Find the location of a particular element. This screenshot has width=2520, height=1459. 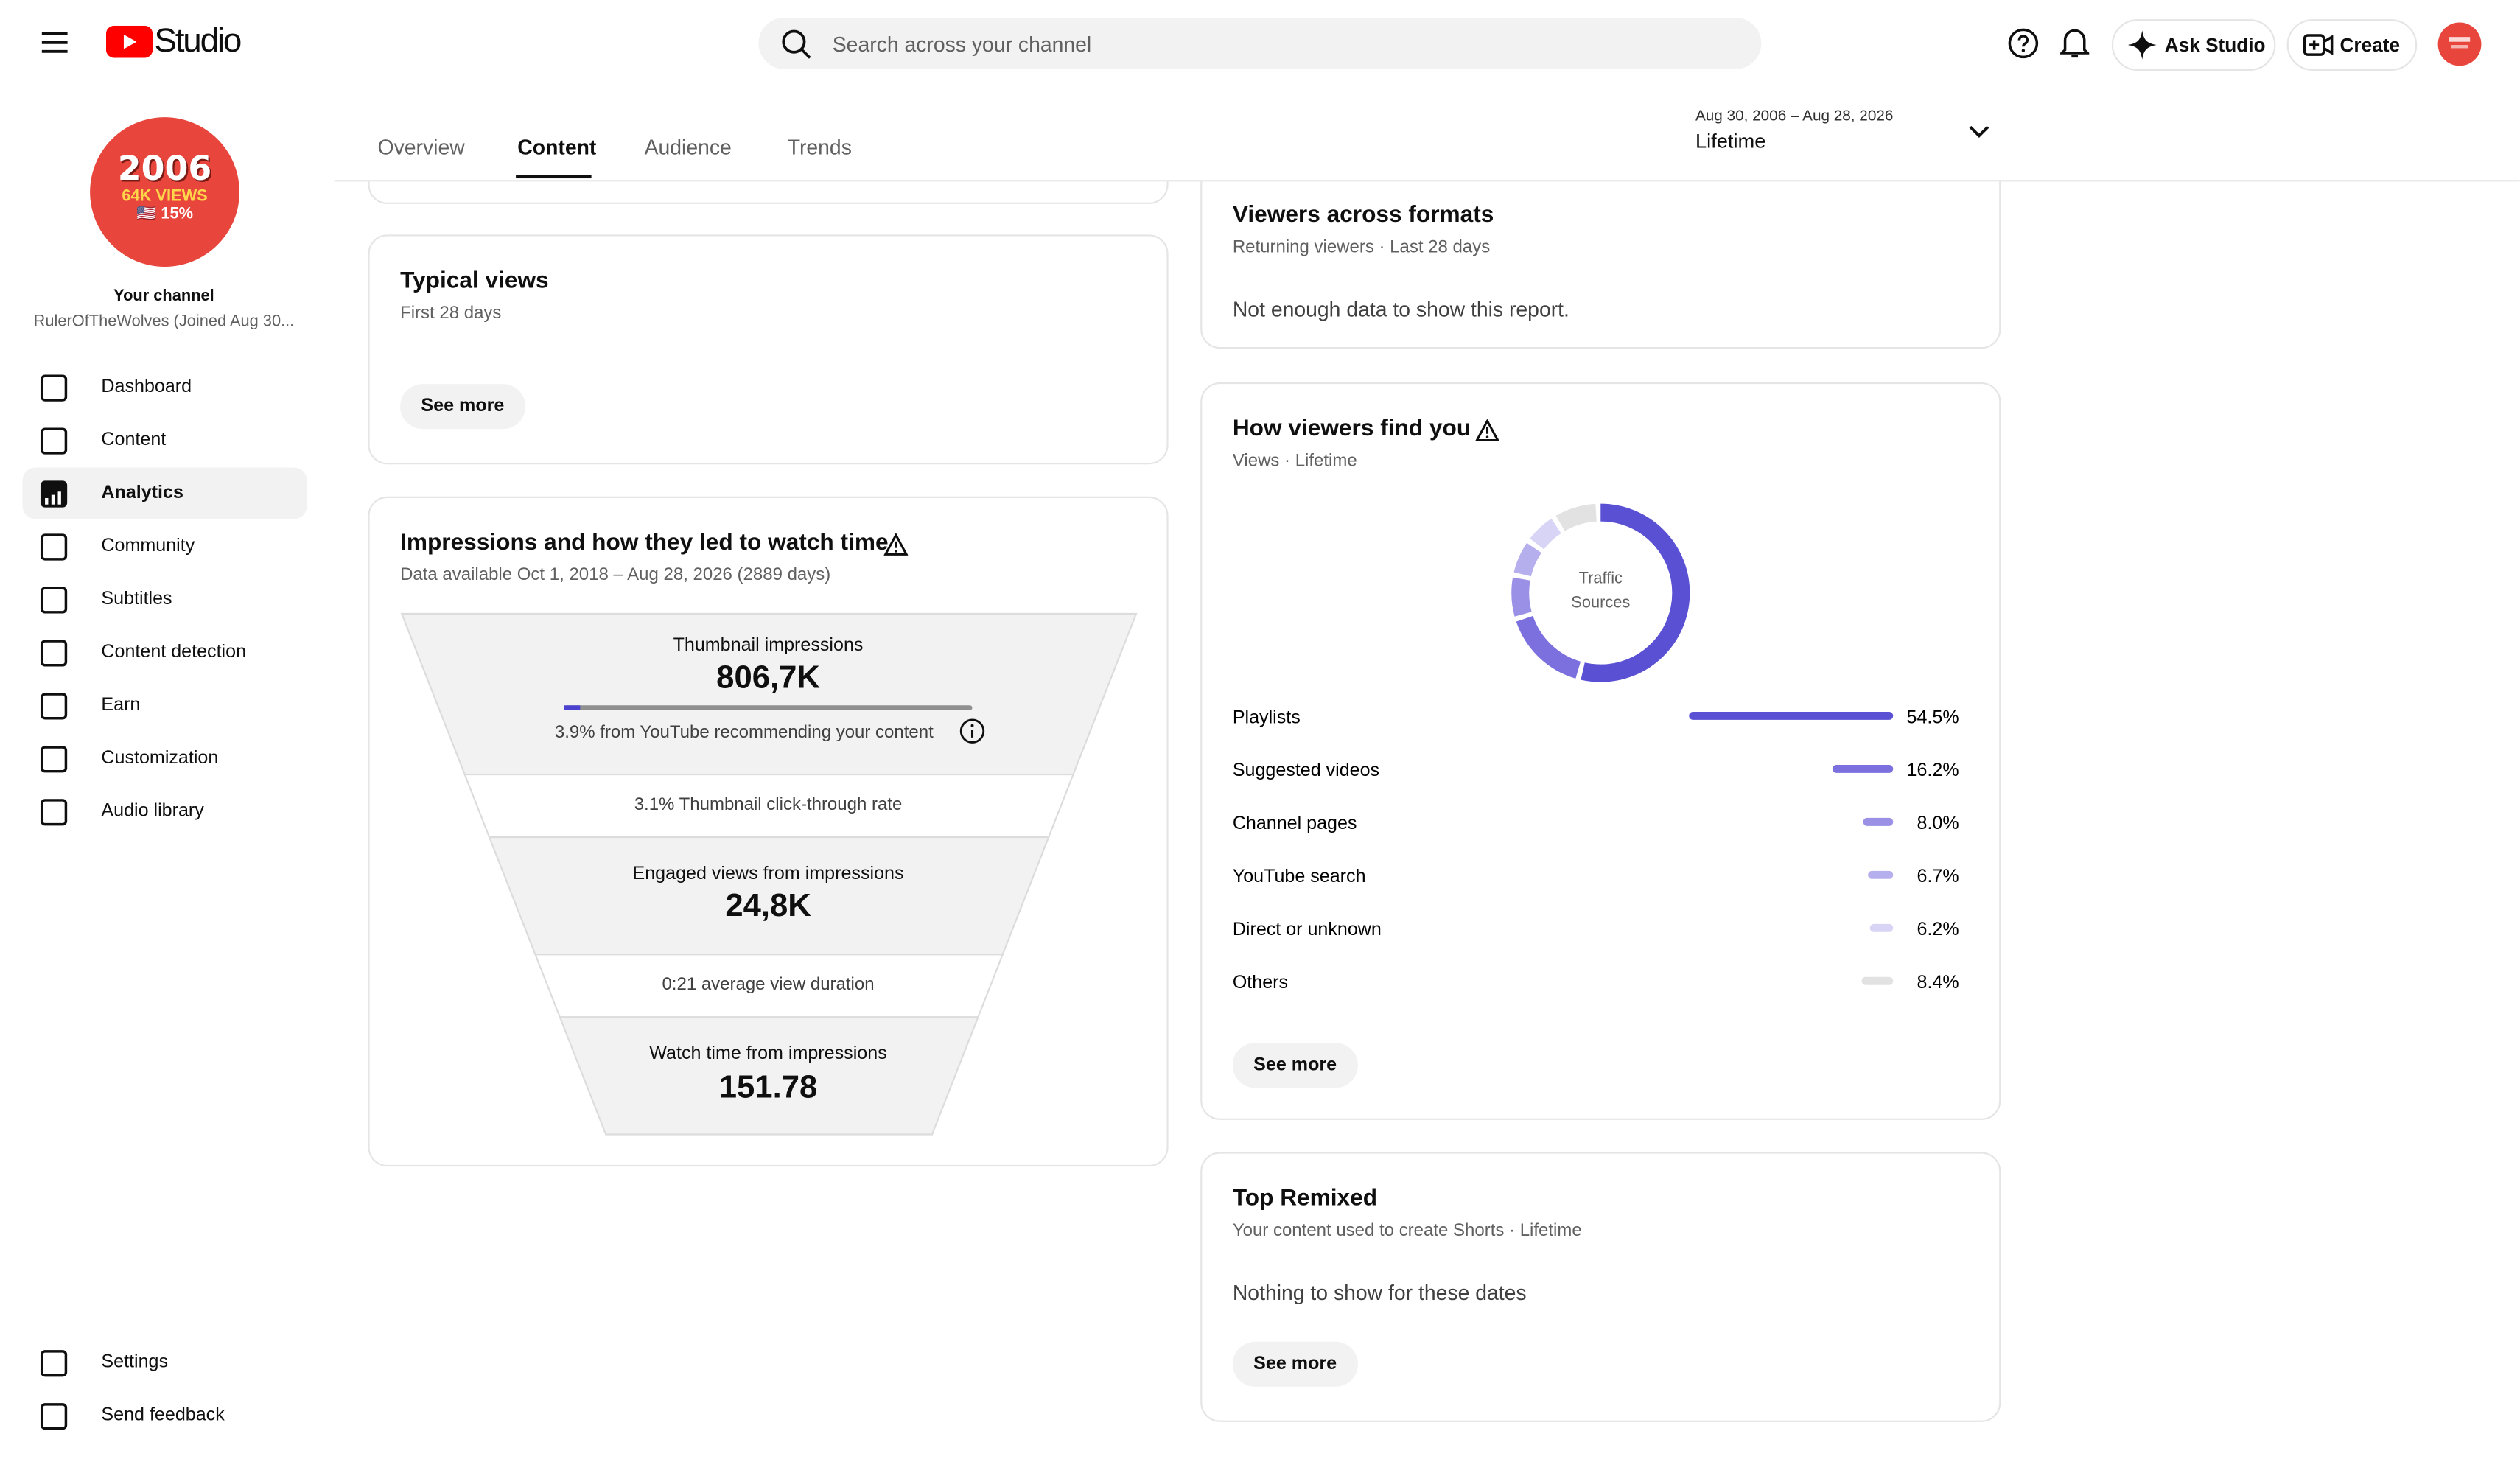

nav-item: Community is located at coordinates (165, 547).